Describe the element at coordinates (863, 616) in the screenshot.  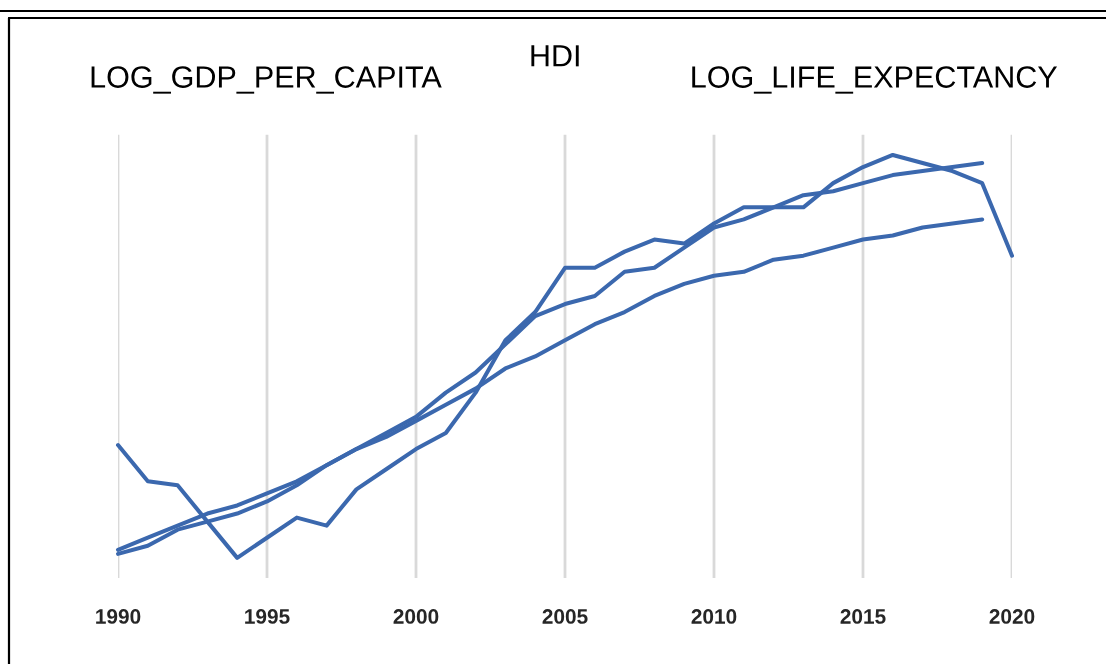
I see `x-tick-label: 2015` at that location.